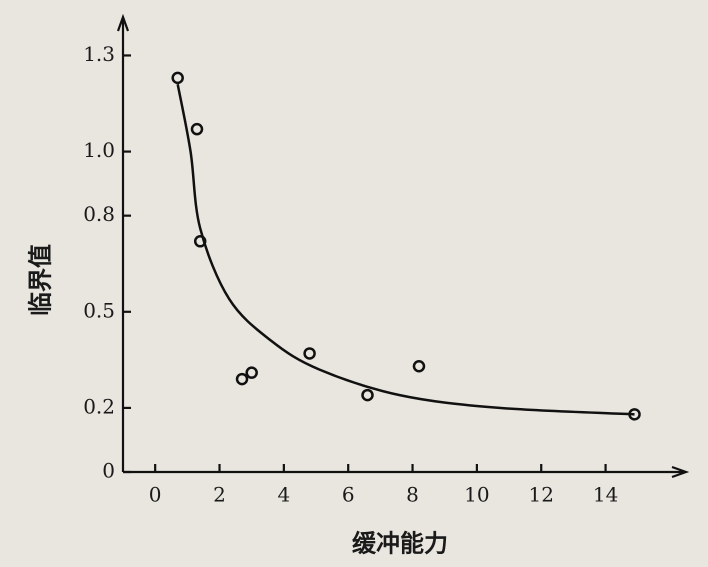 The width and height of the screenshot is (708, 567). Describe the element at coordinates (99, 406) in the screenshot. I see `y-tick-label: 0.2` at that location.